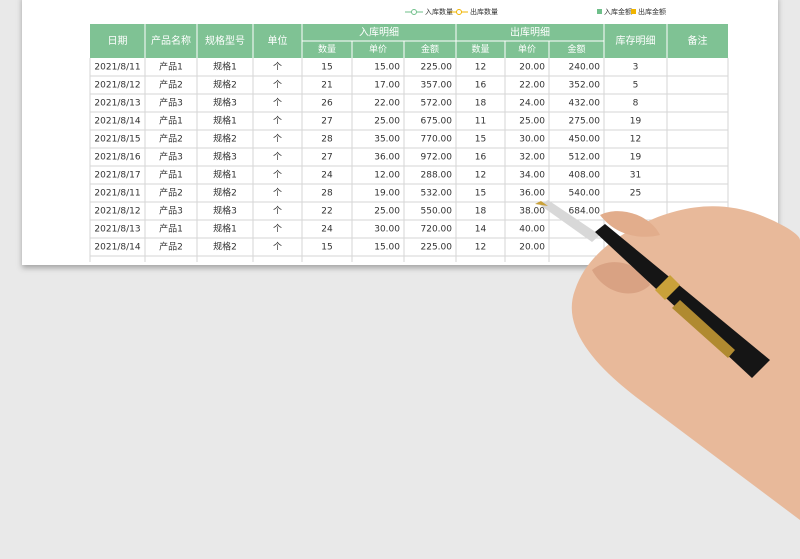  Describe the element at coordinates (585, 86) in the screenshot. I see `cell: 352.00` at that location.